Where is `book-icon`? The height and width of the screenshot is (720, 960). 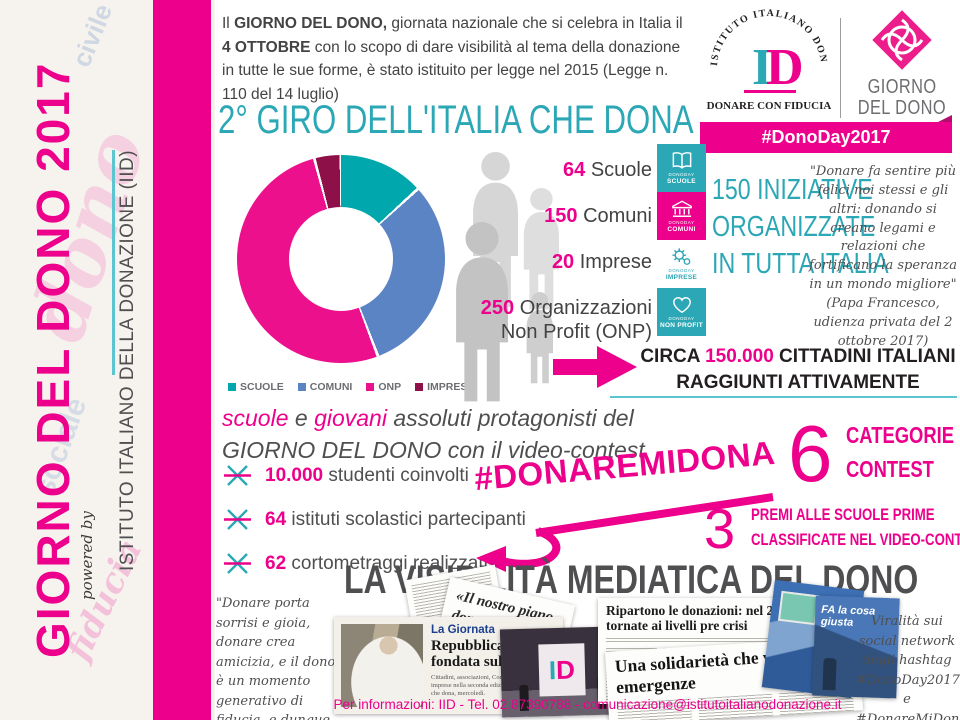 book-icon is located at coordinates (681, 160).